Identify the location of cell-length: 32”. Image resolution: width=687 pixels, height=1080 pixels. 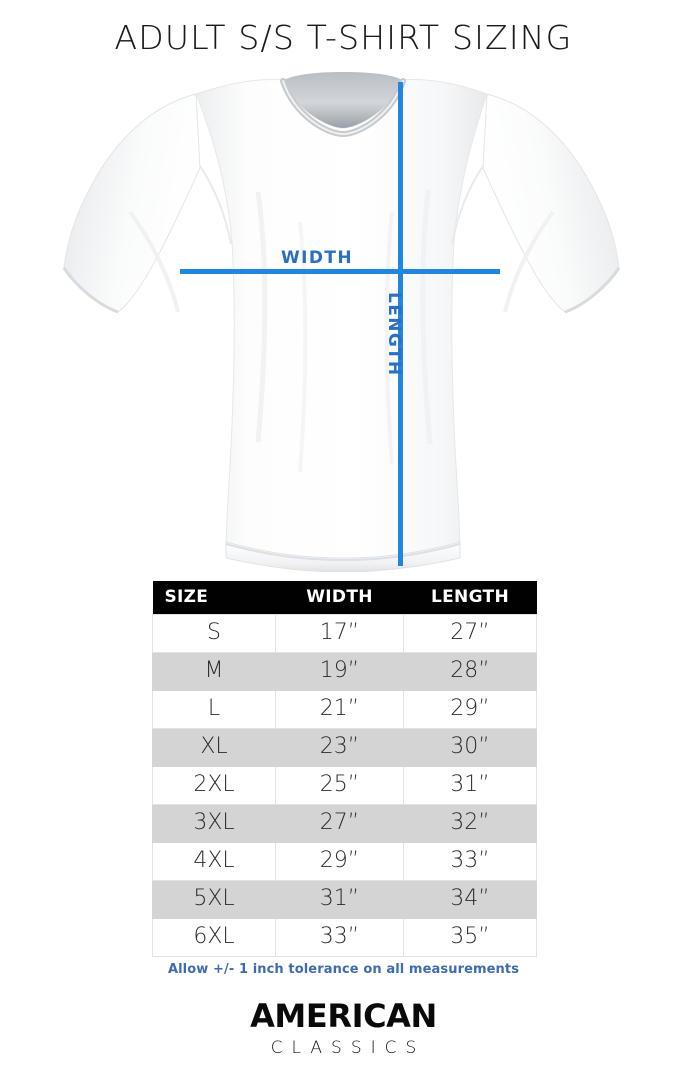
(470, 823).